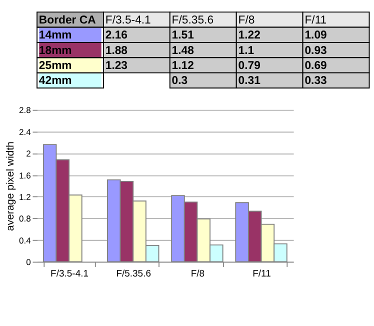  I want to click on y-tick-label: 1.6, so click(25, 175).